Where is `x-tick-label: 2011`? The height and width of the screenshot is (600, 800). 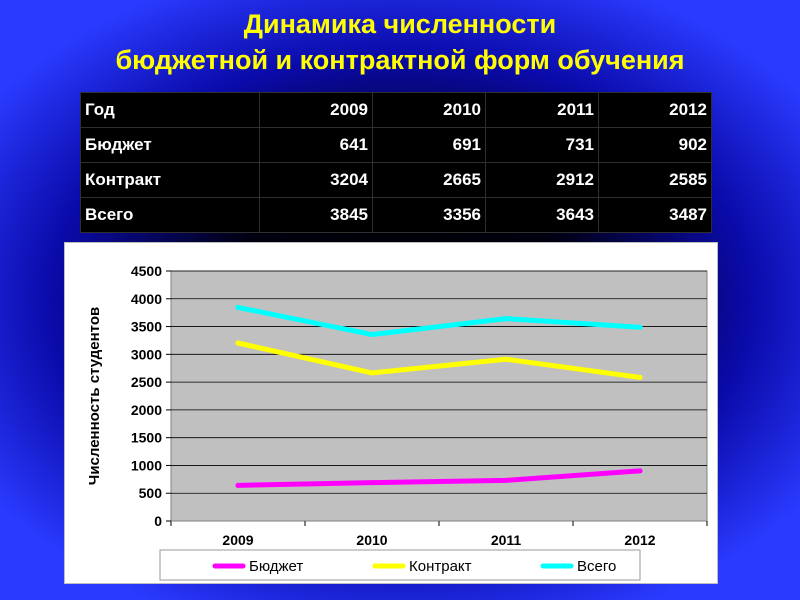
x-tick-label: 2011 is located at coordinates (506, 540).